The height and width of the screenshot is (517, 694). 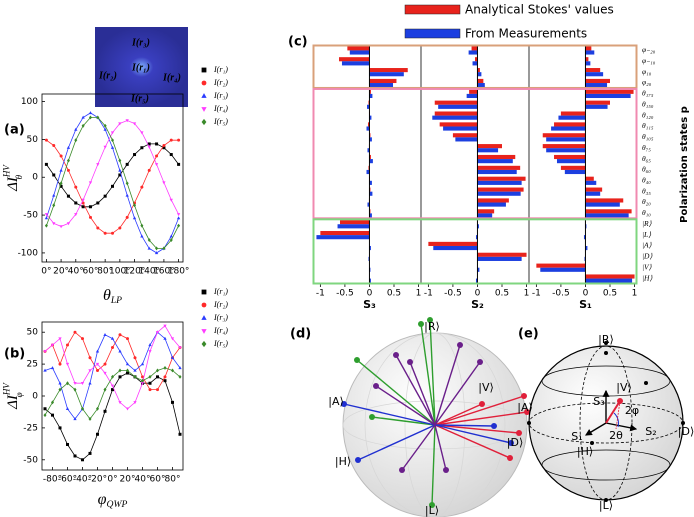 I want to click on y-axis-label-base: ΔI, so click(x=13, y=402).